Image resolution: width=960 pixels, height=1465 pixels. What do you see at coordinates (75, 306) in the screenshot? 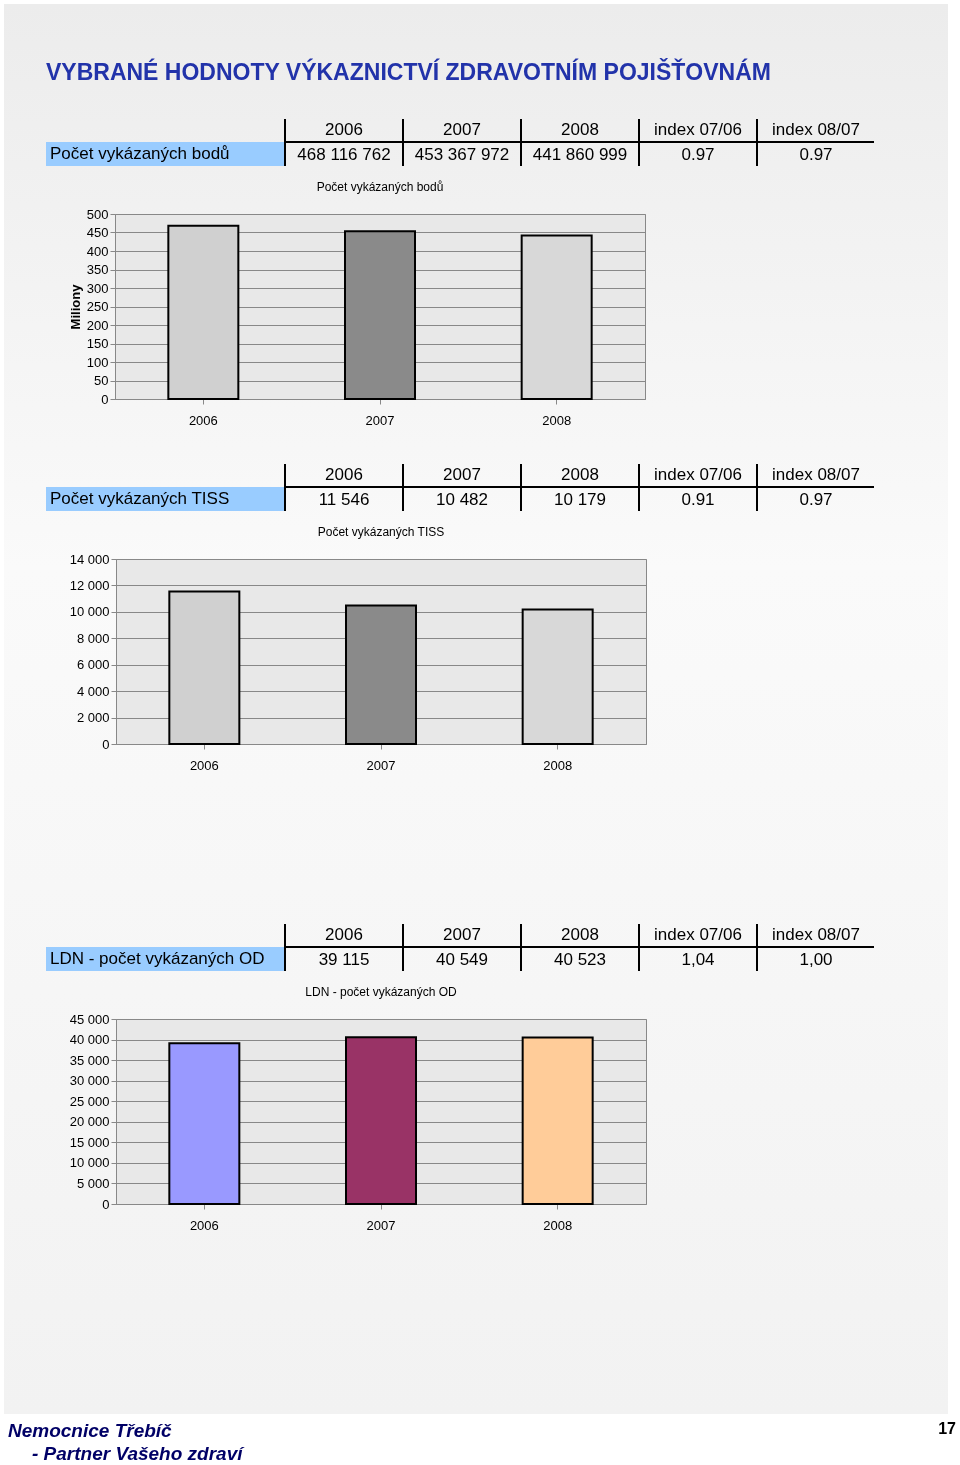
I see `y-axis-title: Miliony` at bounding box center [75, 306].